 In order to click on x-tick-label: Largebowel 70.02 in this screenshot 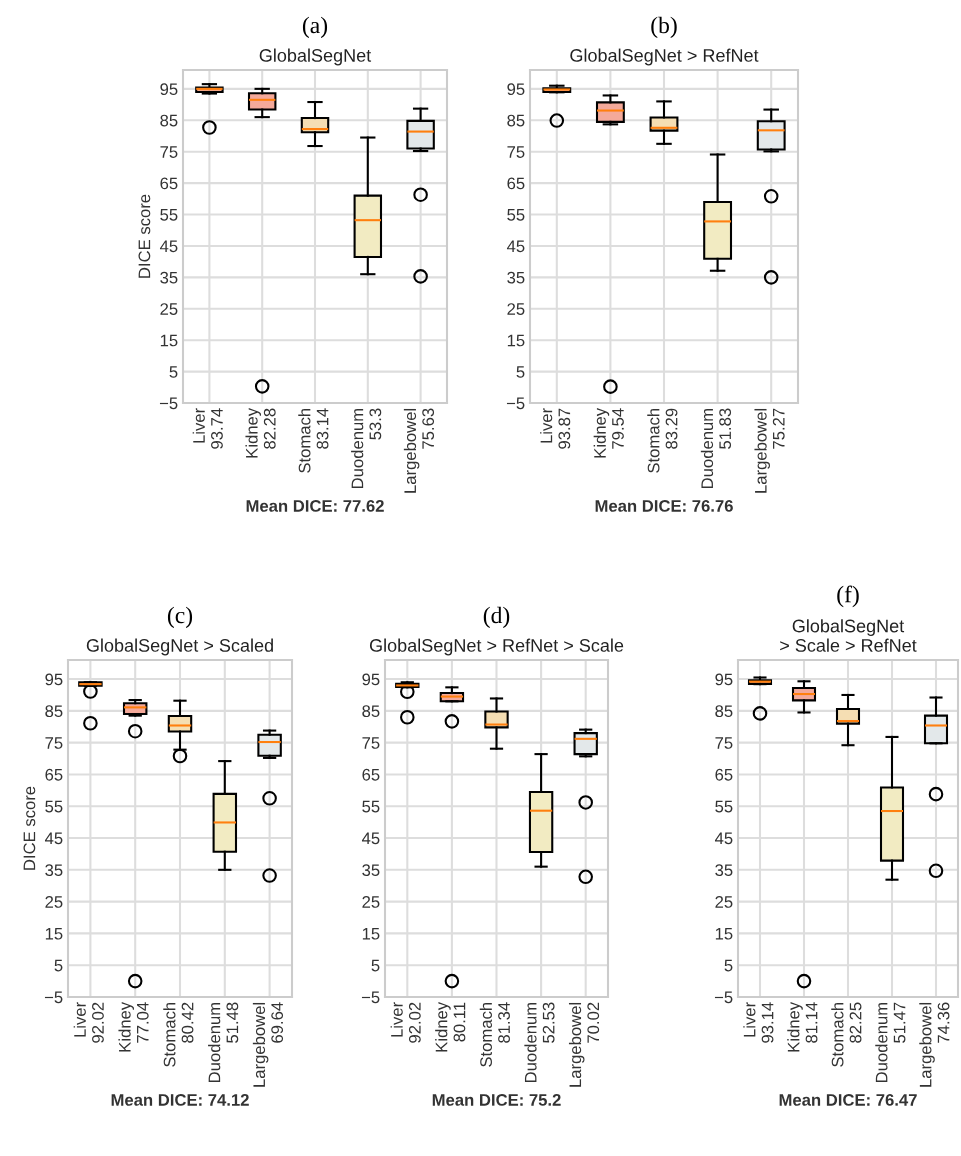, I will do `click(584, 1044)`.